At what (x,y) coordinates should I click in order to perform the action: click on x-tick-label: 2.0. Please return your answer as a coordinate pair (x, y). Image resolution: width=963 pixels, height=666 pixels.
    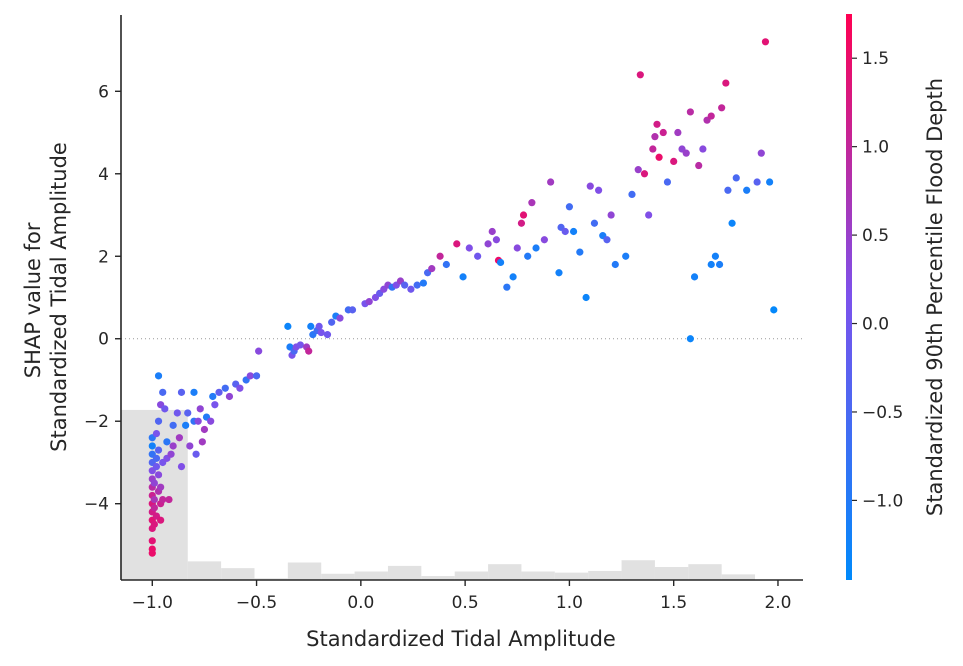
    Looking at the image, I should click on (777, 603).